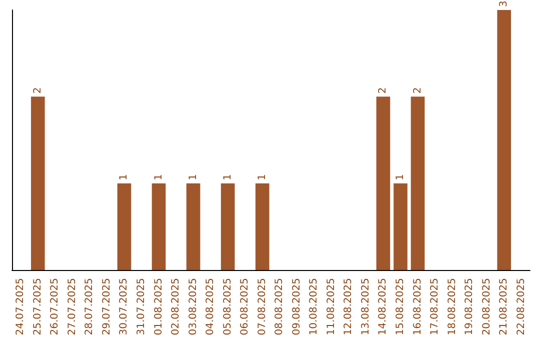  What do you see at coordinates (106, 307) in the screenshot?
I see `x-tick-label: 29.07.2025` at bounding box center [106, 307].